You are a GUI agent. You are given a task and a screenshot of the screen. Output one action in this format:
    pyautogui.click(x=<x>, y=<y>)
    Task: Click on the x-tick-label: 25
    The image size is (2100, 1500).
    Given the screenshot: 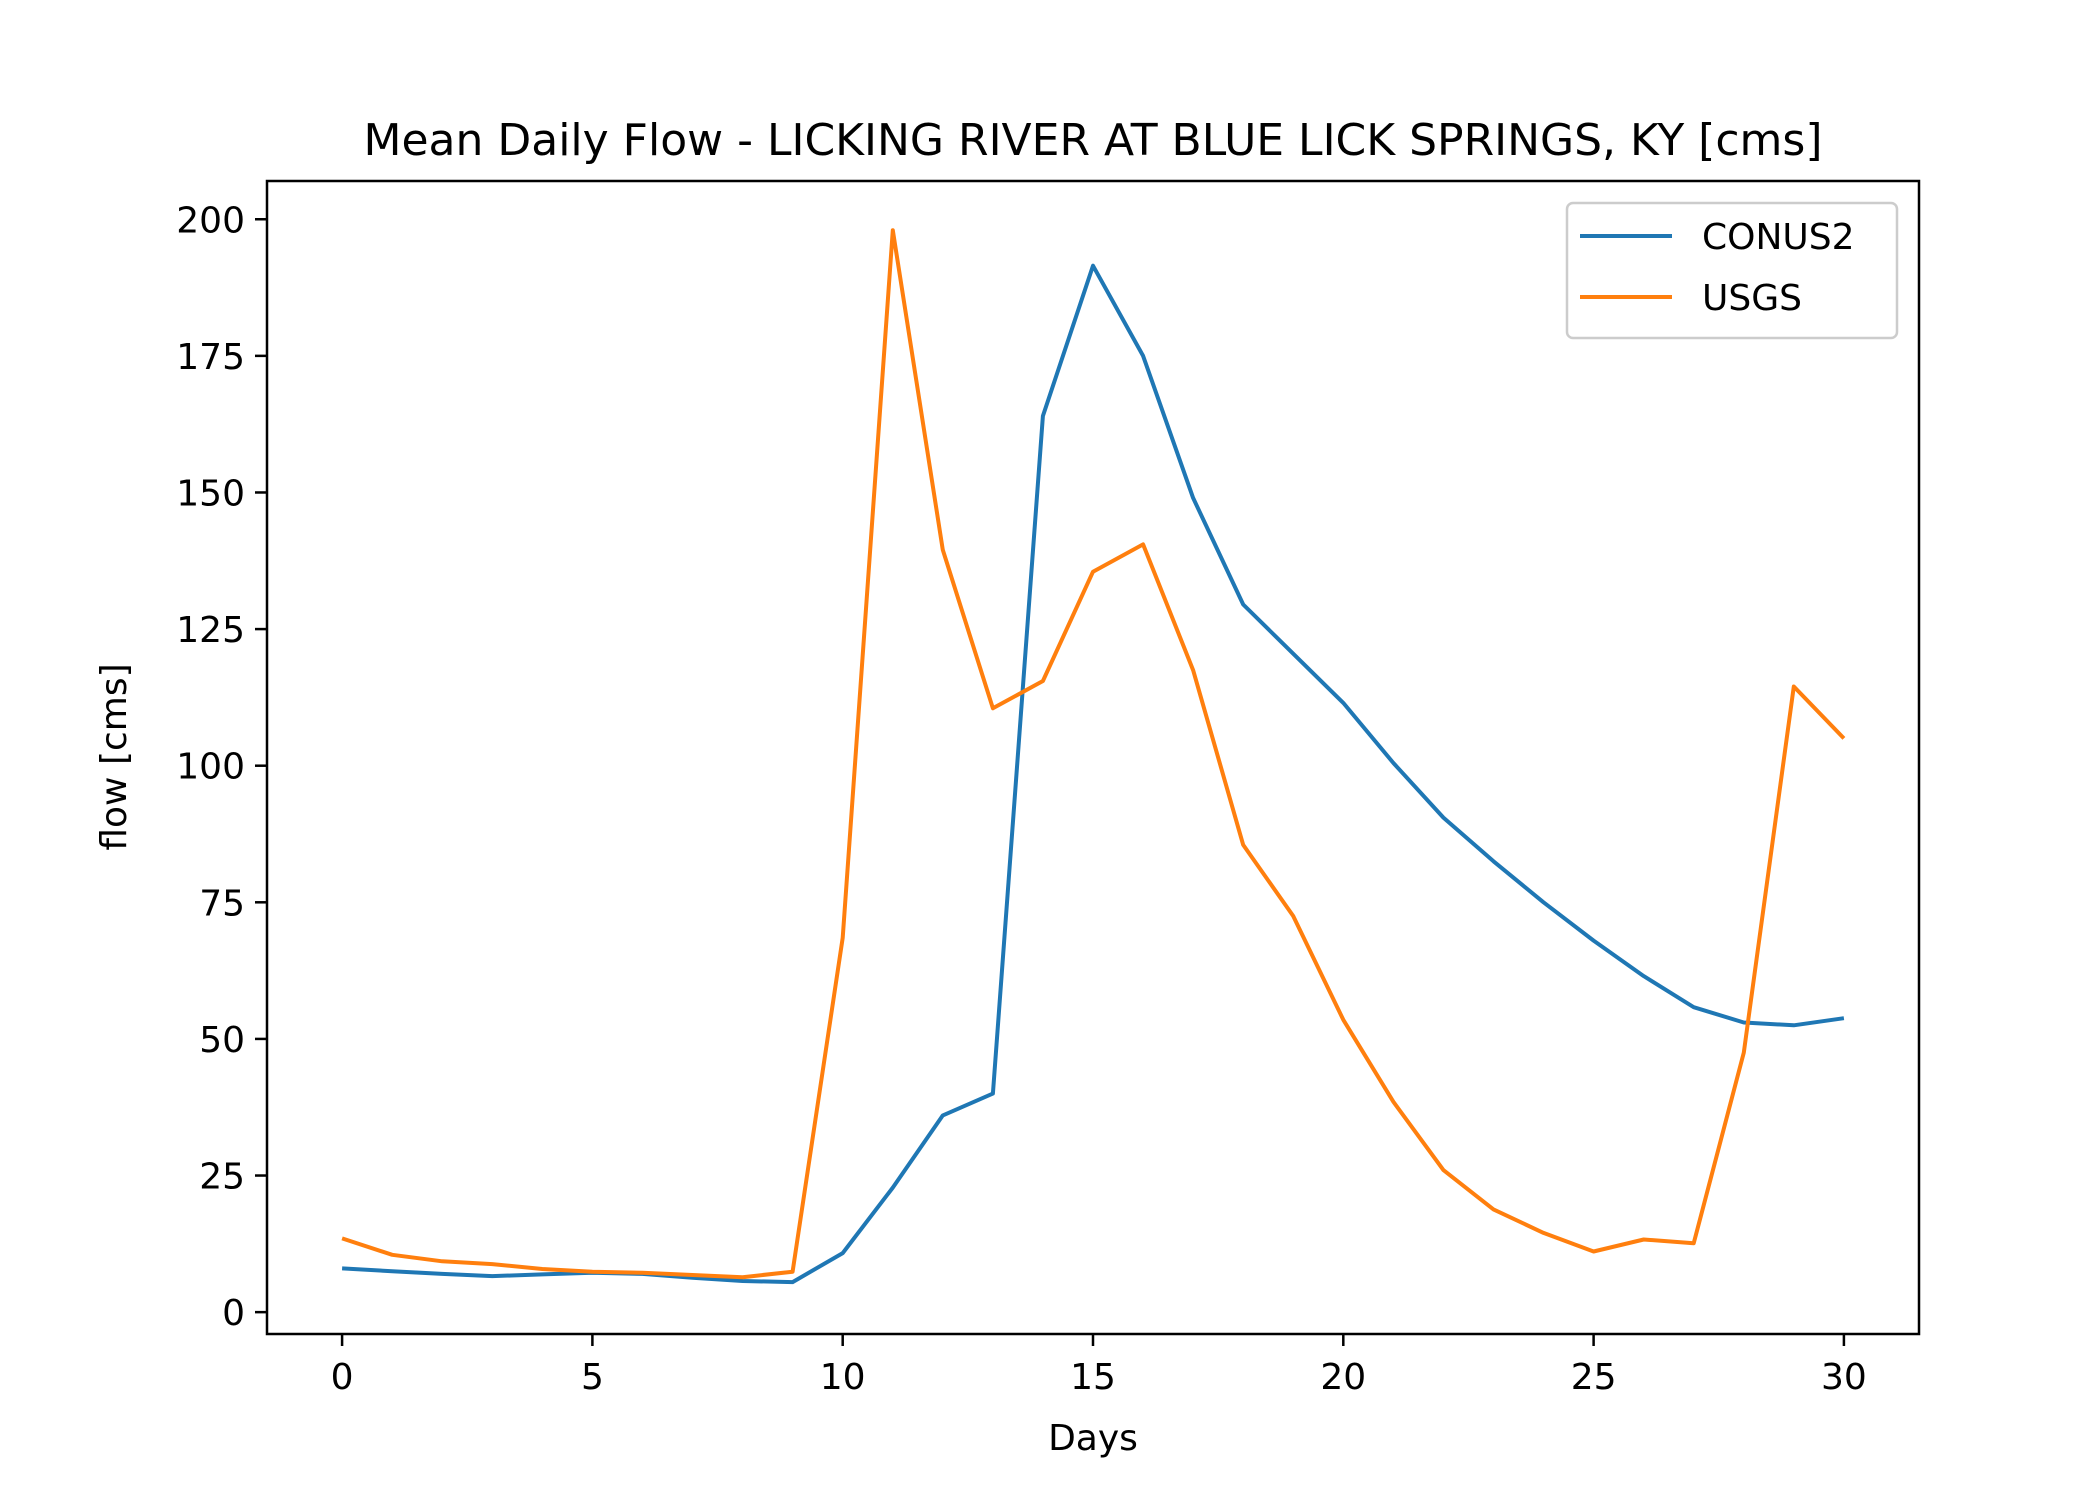 What is the action you would take?
    pyautogui.click(x=1594, y=1377)
    